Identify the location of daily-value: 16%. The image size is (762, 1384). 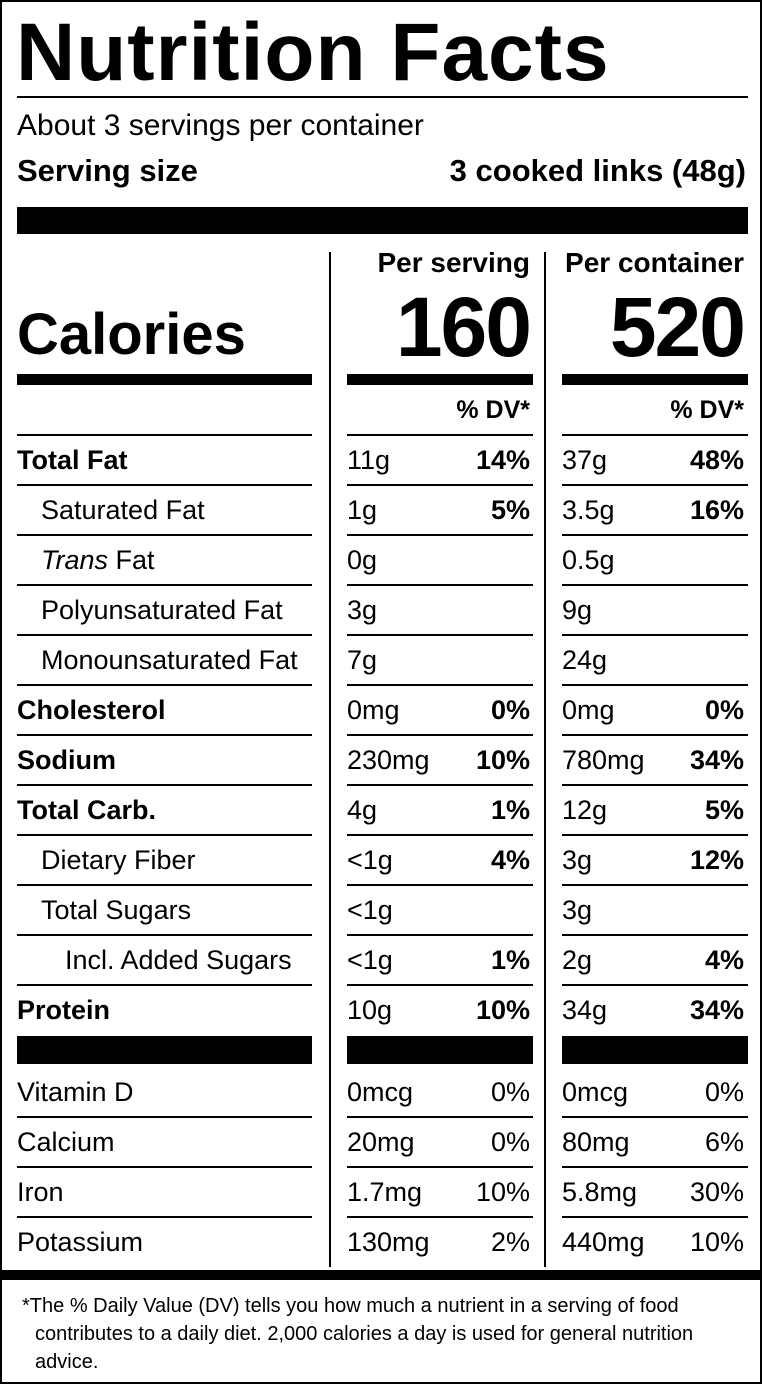
(716, 510).